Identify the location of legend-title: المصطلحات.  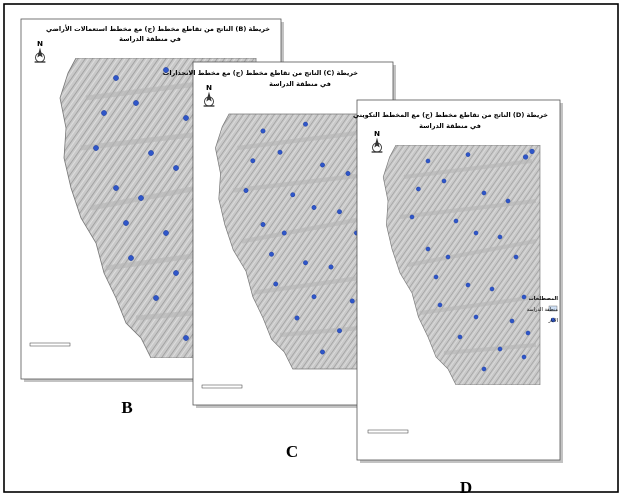
(544, 299).